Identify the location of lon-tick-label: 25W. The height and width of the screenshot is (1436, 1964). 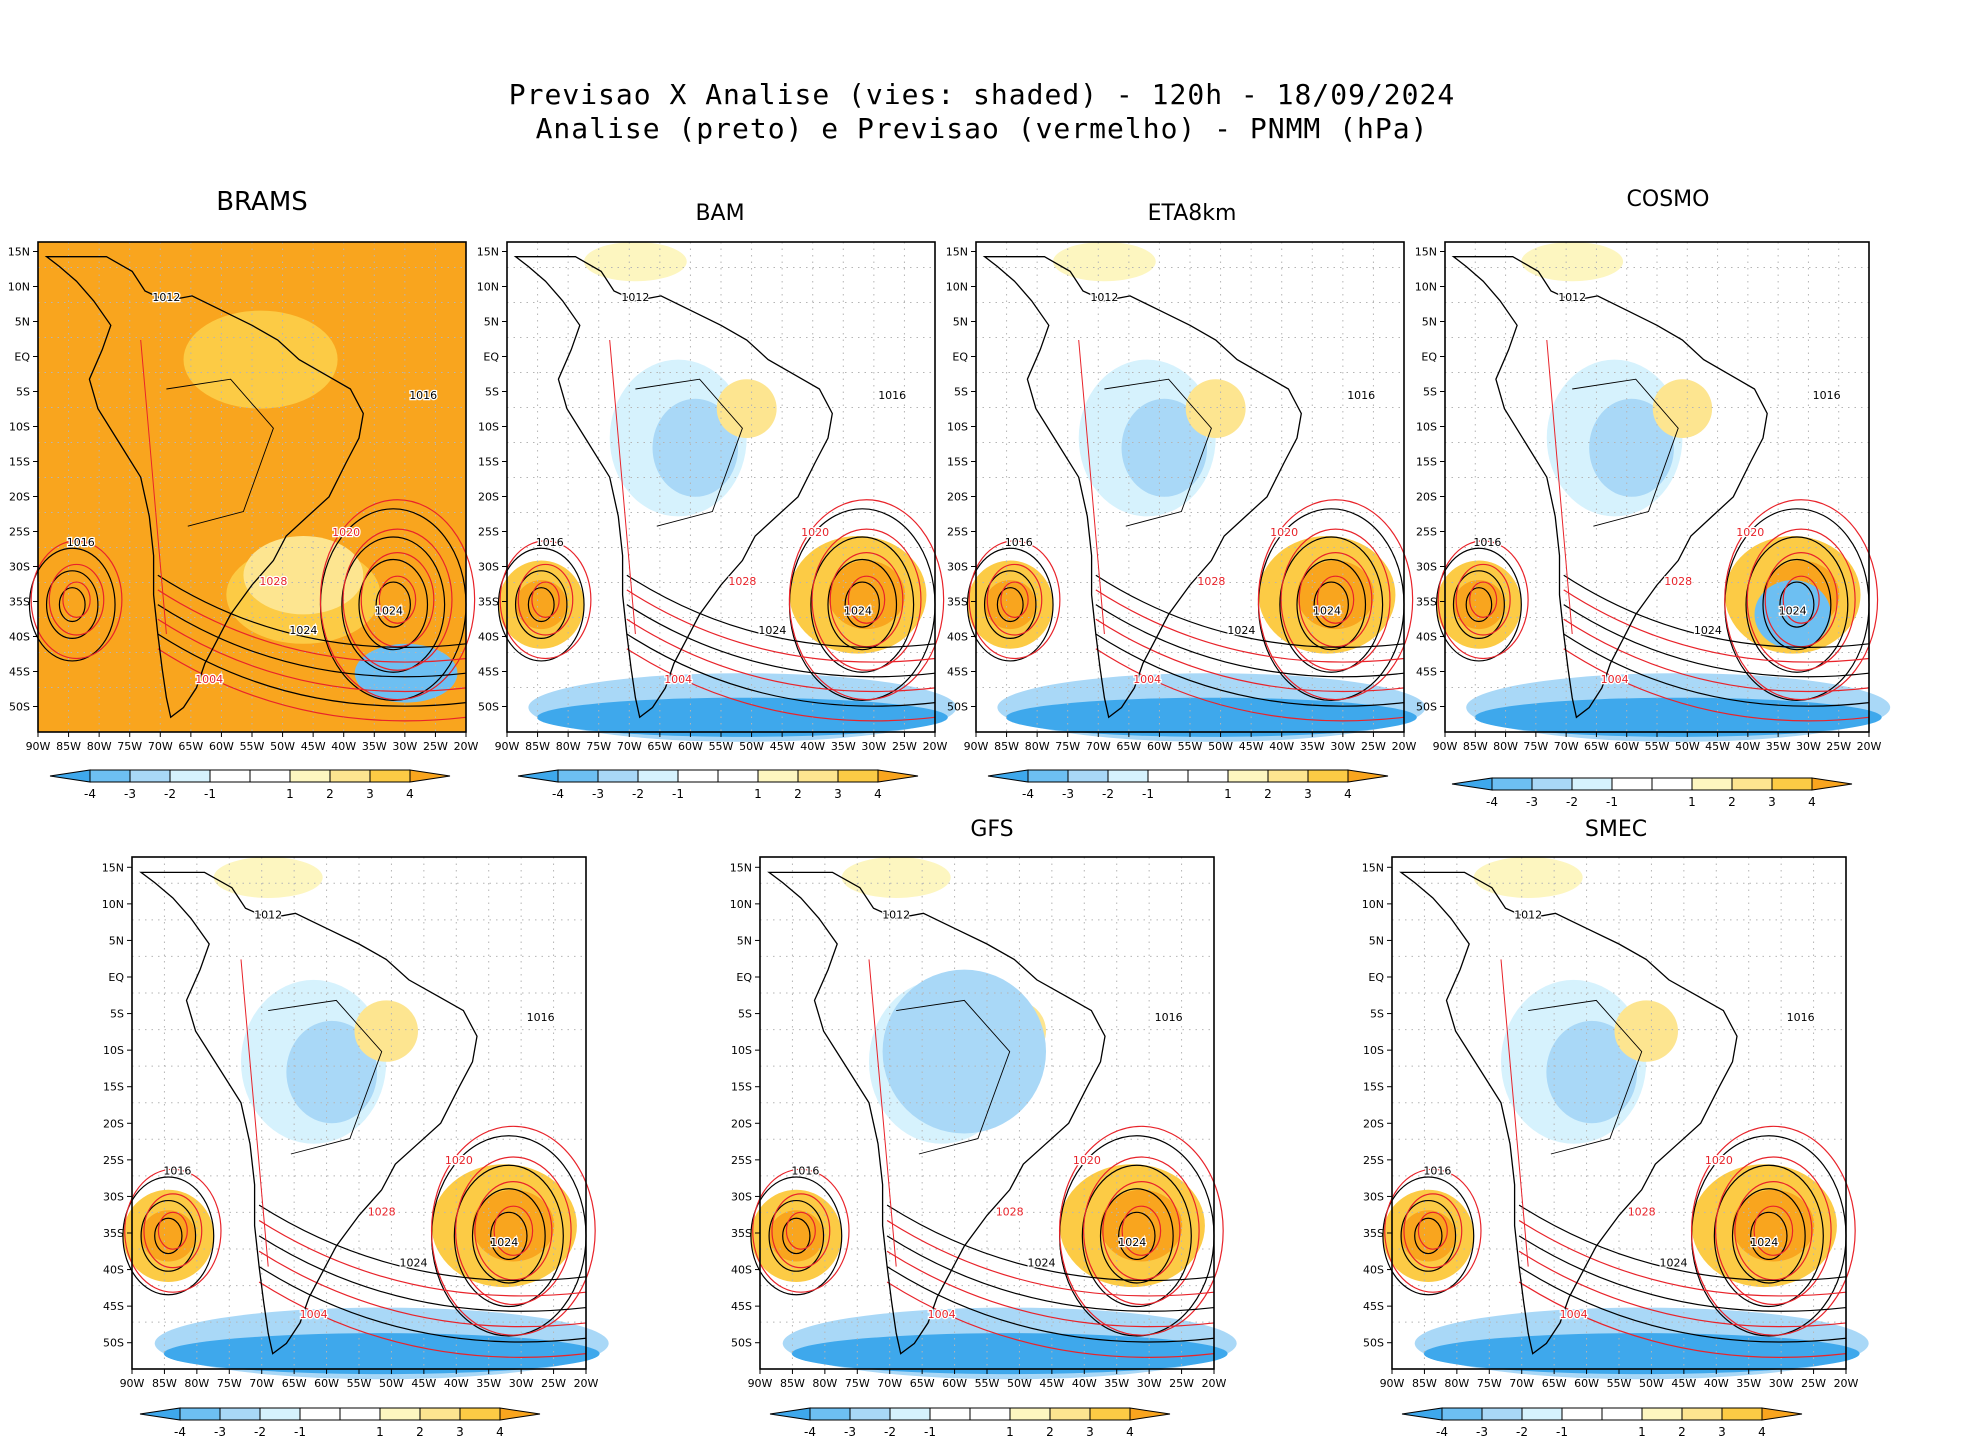
(1838, 746).